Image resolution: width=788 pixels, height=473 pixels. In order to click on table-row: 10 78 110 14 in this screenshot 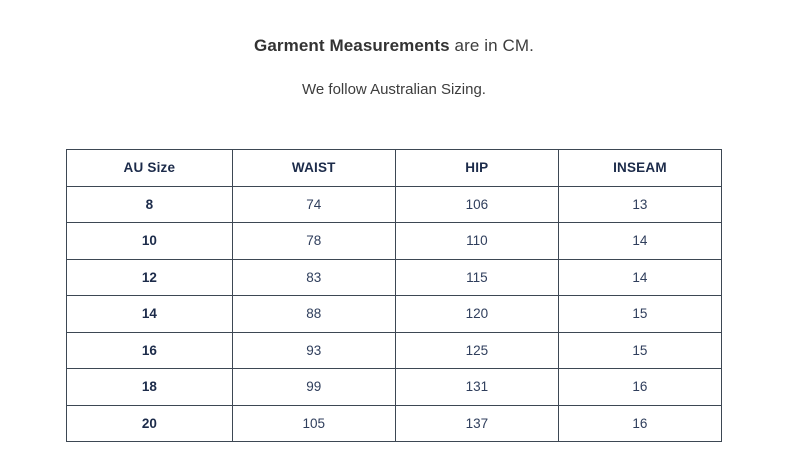, I will do `click(394, 241)`.